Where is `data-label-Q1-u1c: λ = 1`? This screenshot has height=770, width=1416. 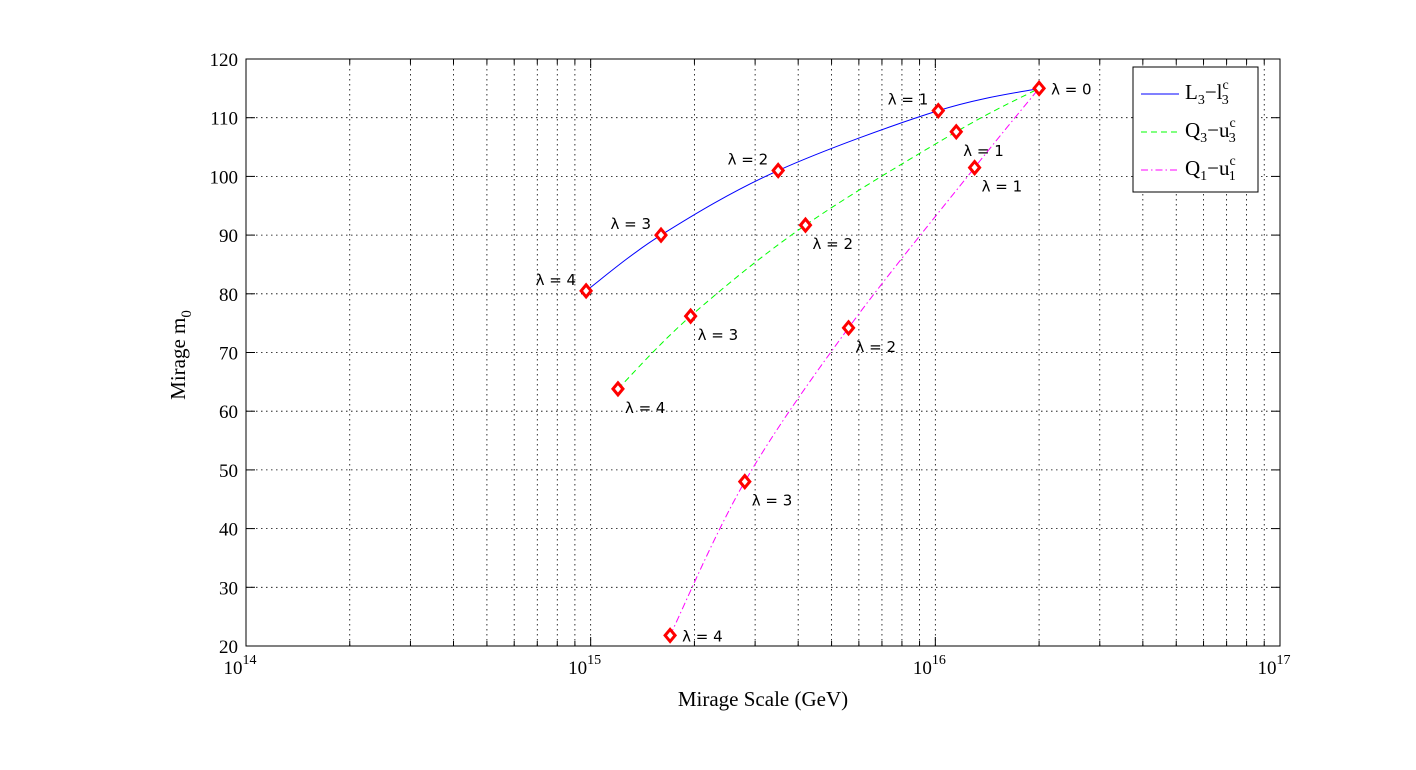
data-label-Q1-u1c: λ = 1 is located at coordinates (1002, 187).